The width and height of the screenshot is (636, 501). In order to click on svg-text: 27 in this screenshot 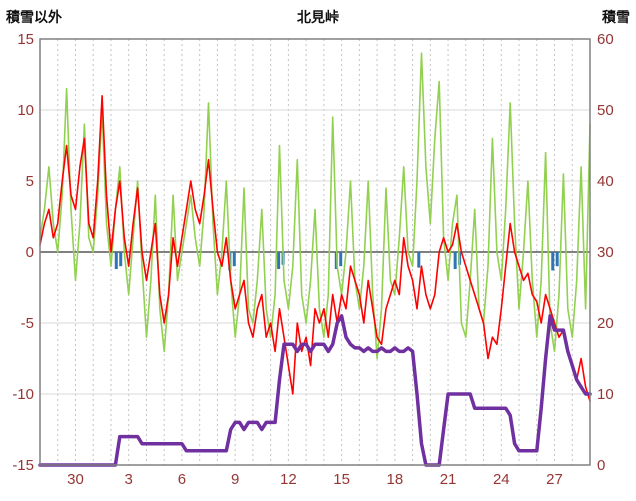, I will do `click(554, 479)`.